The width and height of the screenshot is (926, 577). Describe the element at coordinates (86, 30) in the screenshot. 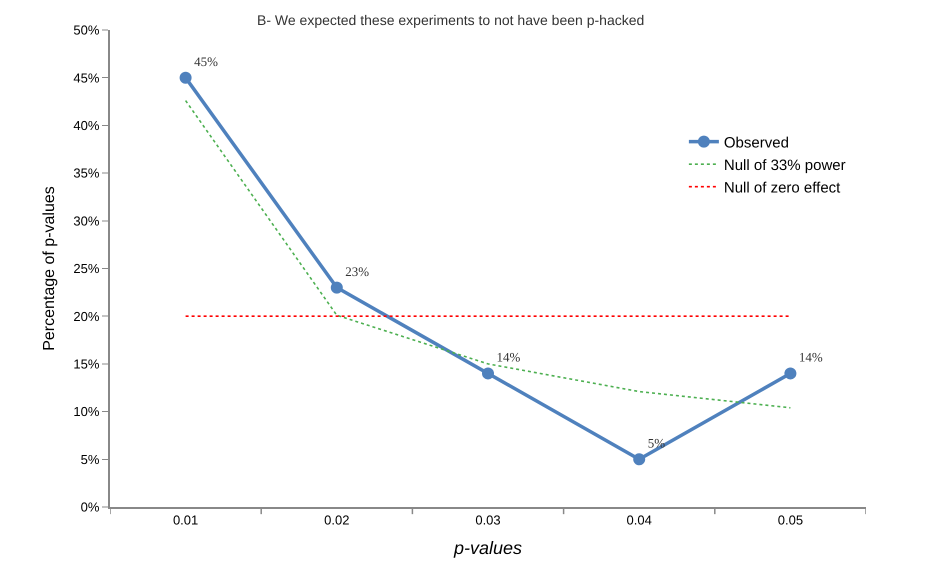

I see `y-tick-label: 50%` at that location.